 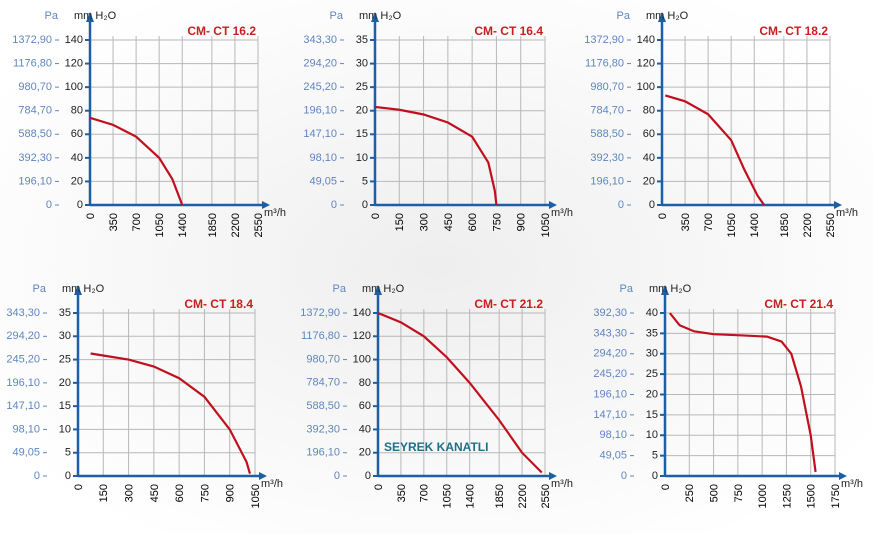 I want to click on y2-tick-label: 98,10, so click(x=323, y=158).